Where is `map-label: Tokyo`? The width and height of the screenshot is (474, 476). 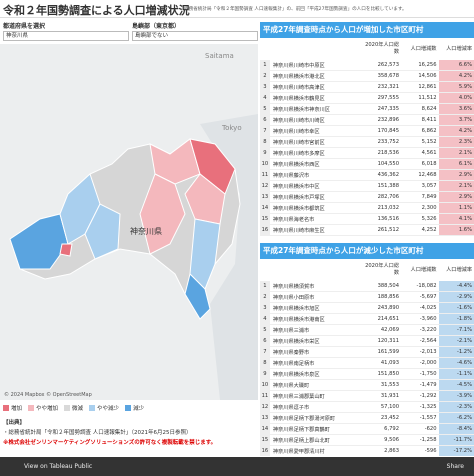
map-label: Tokyo is located at coordinates (231, 128).